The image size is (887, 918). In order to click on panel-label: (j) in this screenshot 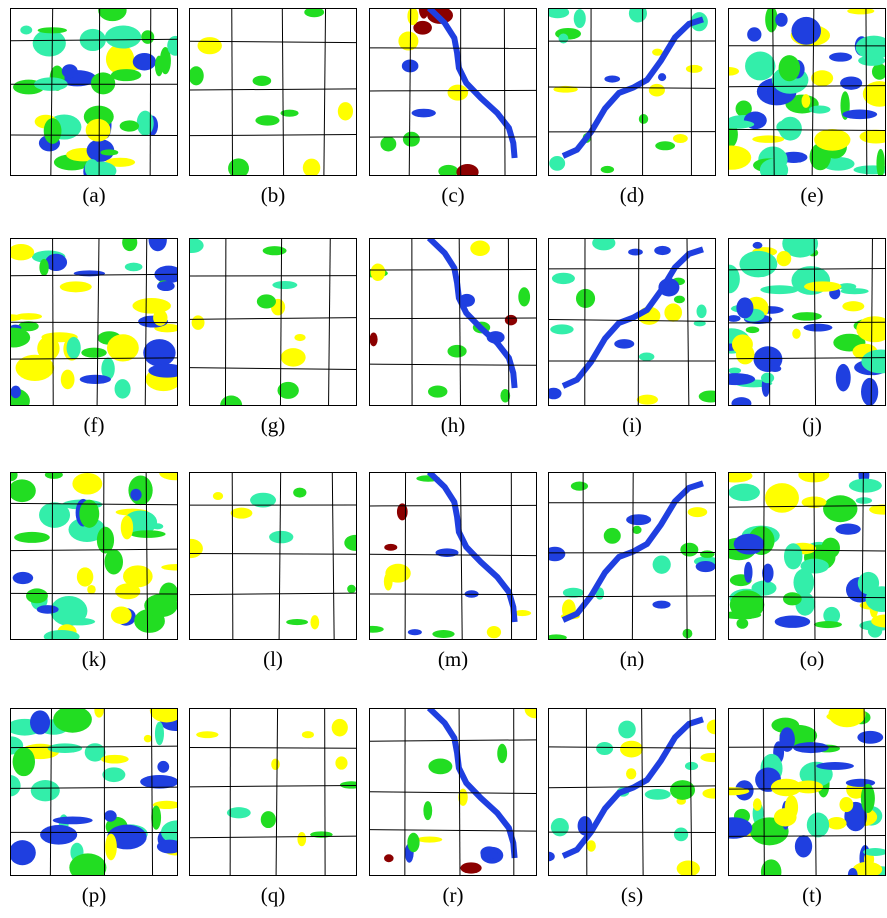, I will do `click(812, 425)`.